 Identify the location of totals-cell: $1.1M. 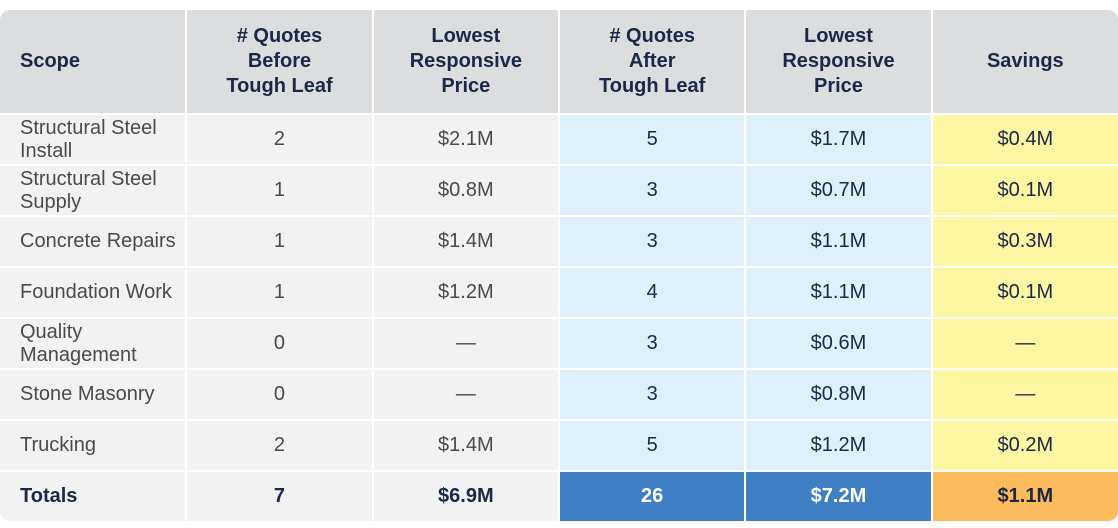
(1024, 495).